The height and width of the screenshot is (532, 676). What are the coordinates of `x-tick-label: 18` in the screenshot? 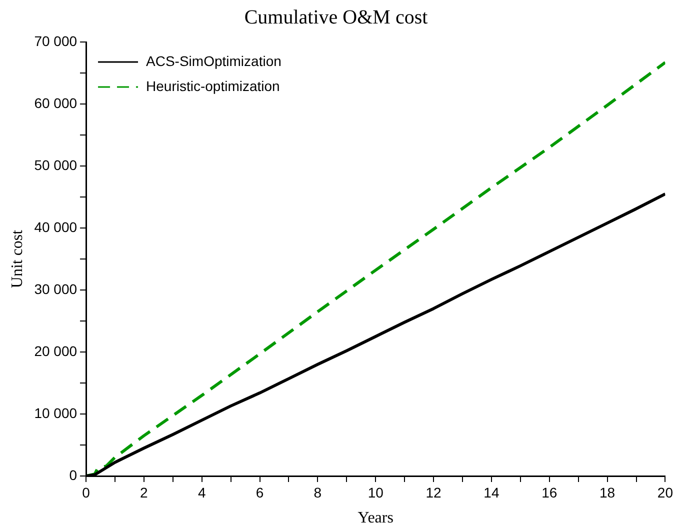 It's located at (608, 492).